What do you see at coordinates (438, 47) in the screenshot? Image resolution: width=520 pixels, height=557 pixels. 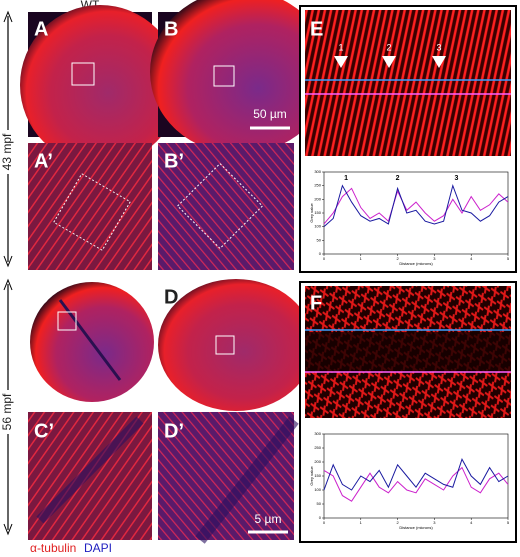 I see `arrow-label: 3` at bounding box center [438, 47].